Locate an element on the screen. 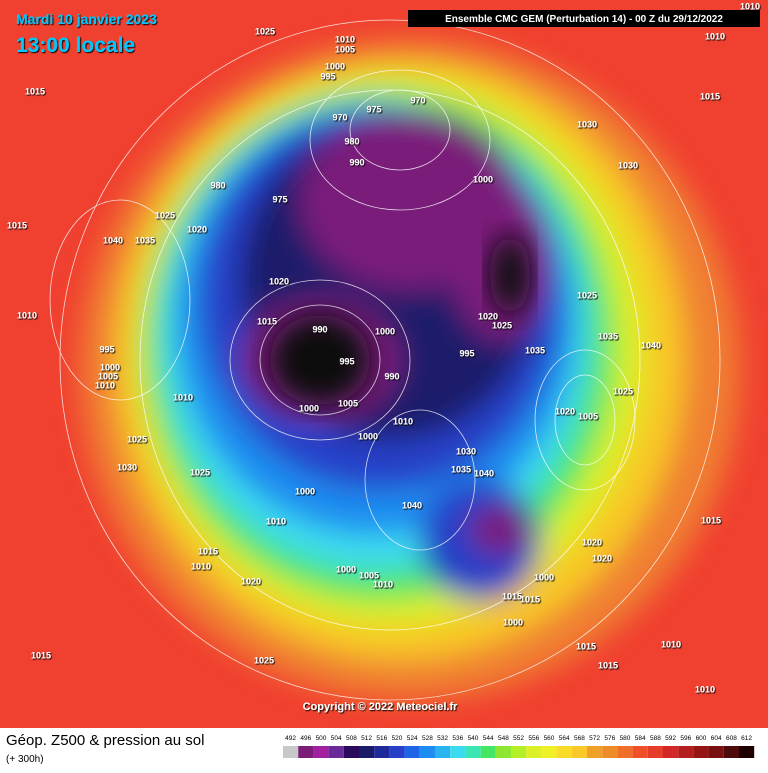 This screenshot has width=768, height=773. scale-label: 504 is located at coordinates (336, 738).